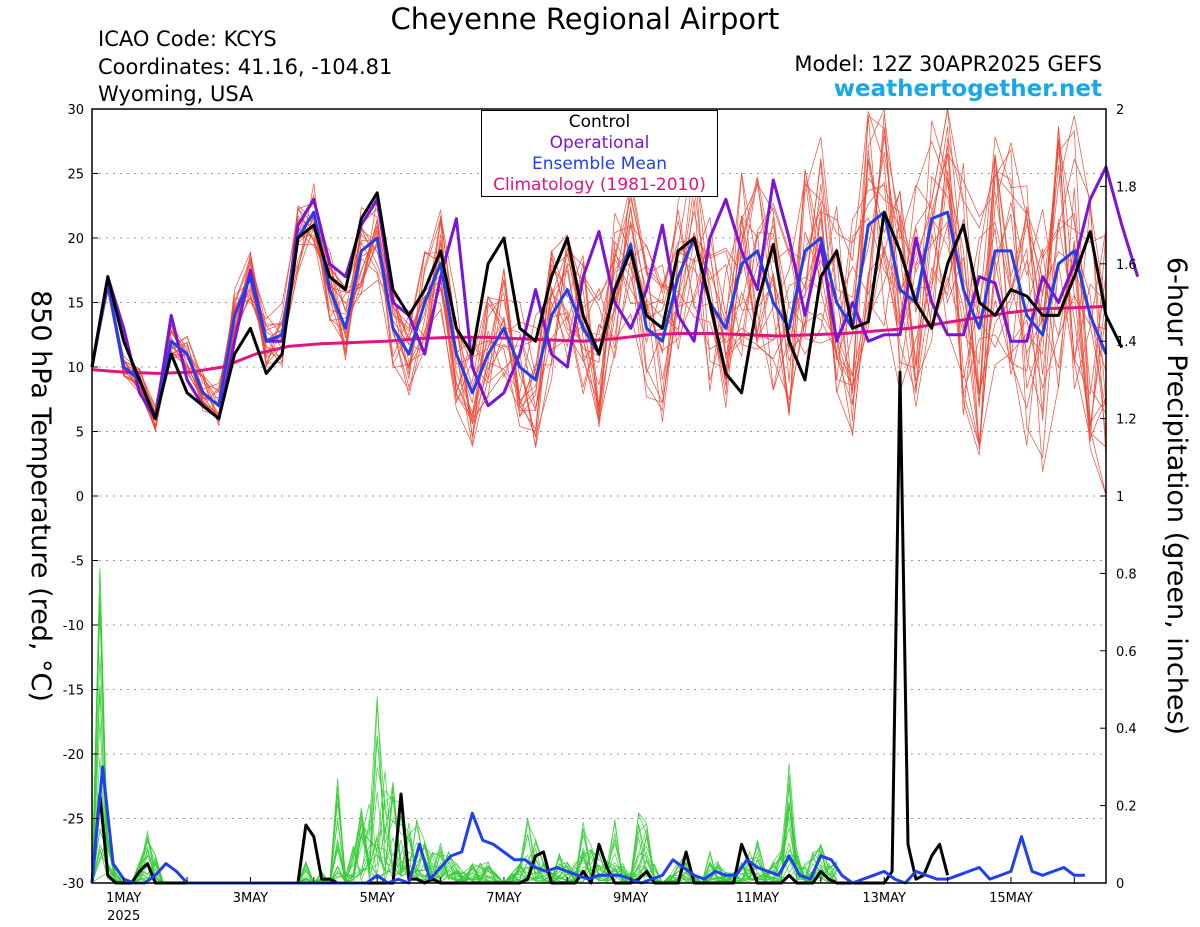 The width and height of the screenshot is (1200, 927). Describe the element at coordinates (1120, 110) in the screenshot. I see `y2-tick-label: 2` at that location.